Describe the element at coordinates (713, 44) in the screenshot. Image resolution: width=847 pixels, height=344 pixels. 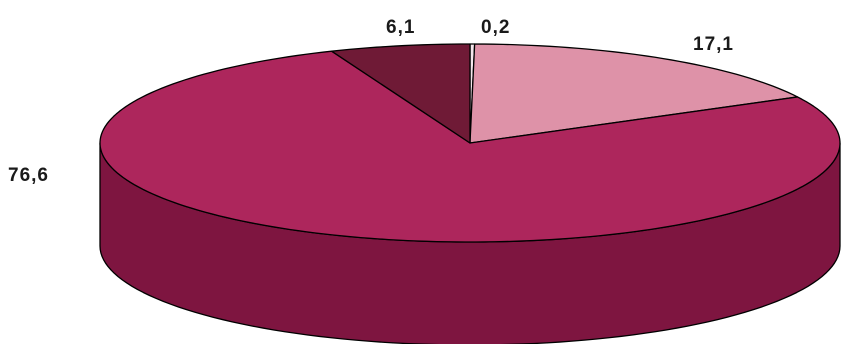
I see `slice-label-1: 17,1` at that location.